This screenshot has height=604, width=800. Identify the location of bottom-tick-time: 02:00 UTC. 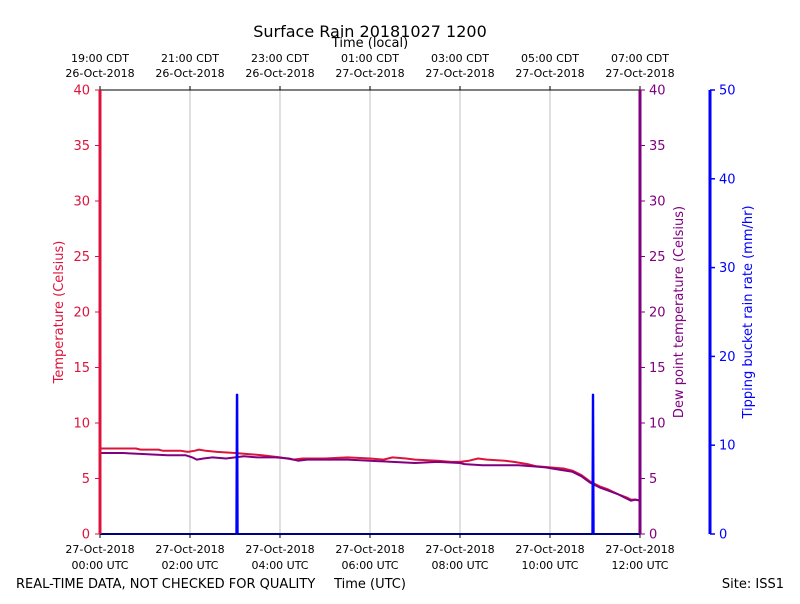
(189, 565).